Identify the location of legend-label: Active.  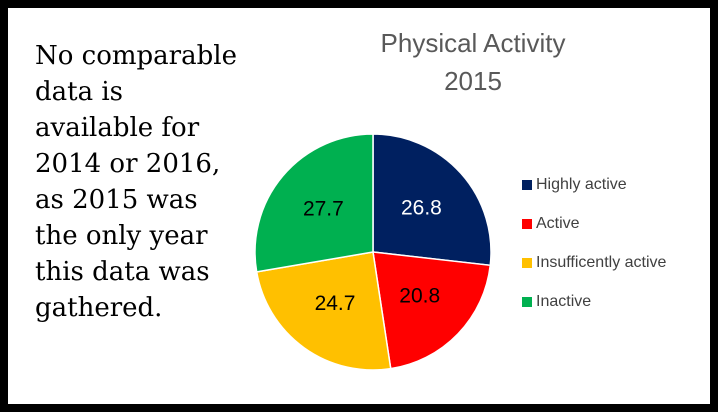
(558, 223).